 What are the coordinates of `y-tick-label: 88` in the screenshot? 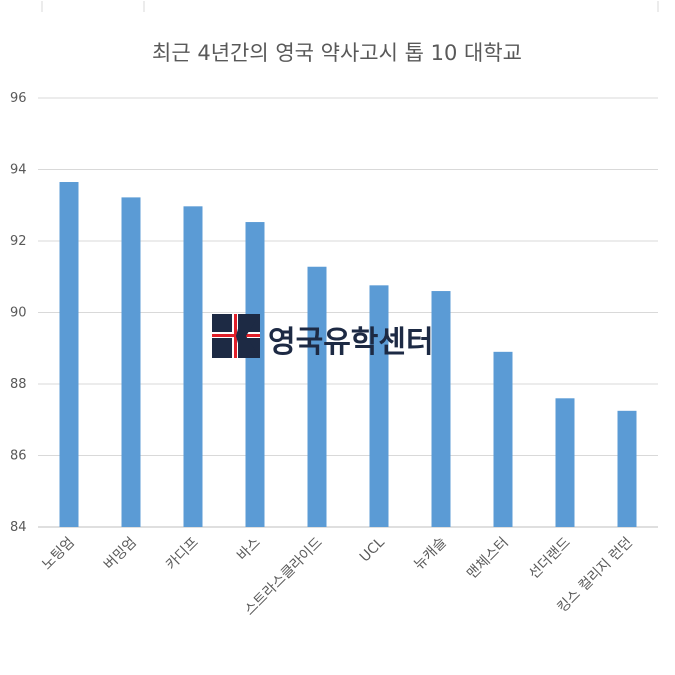 It's located at (18, 384).